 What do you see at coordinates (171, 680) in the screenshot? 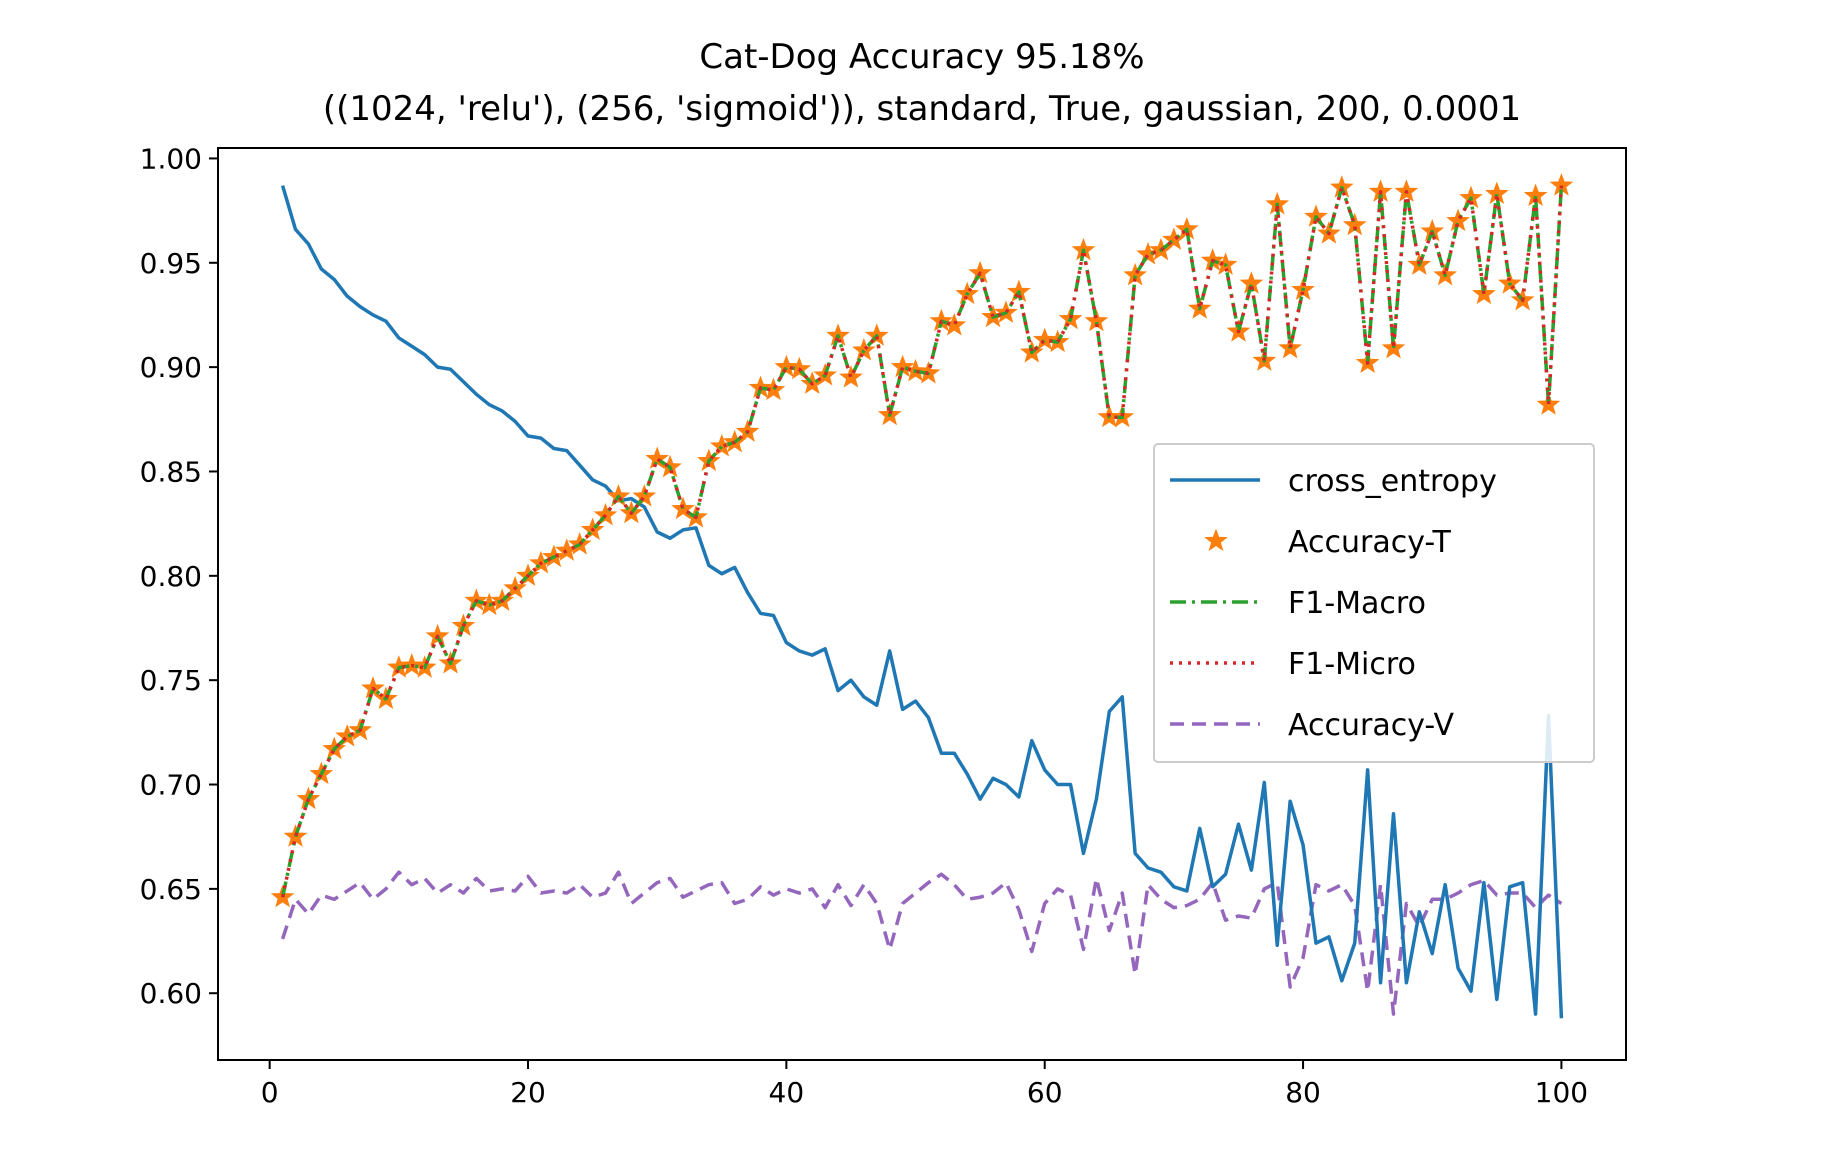
I see `y-tick-label: 0.75` at bounding box center [171, 680].